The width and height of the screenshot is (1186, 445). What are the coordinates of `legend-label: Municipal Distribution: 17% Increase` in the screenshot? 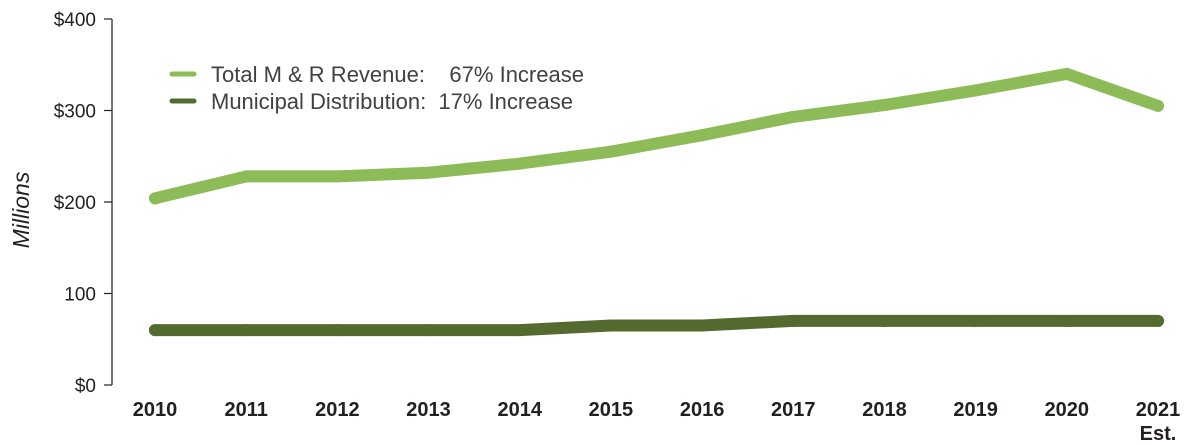 It's located at (392, 101).